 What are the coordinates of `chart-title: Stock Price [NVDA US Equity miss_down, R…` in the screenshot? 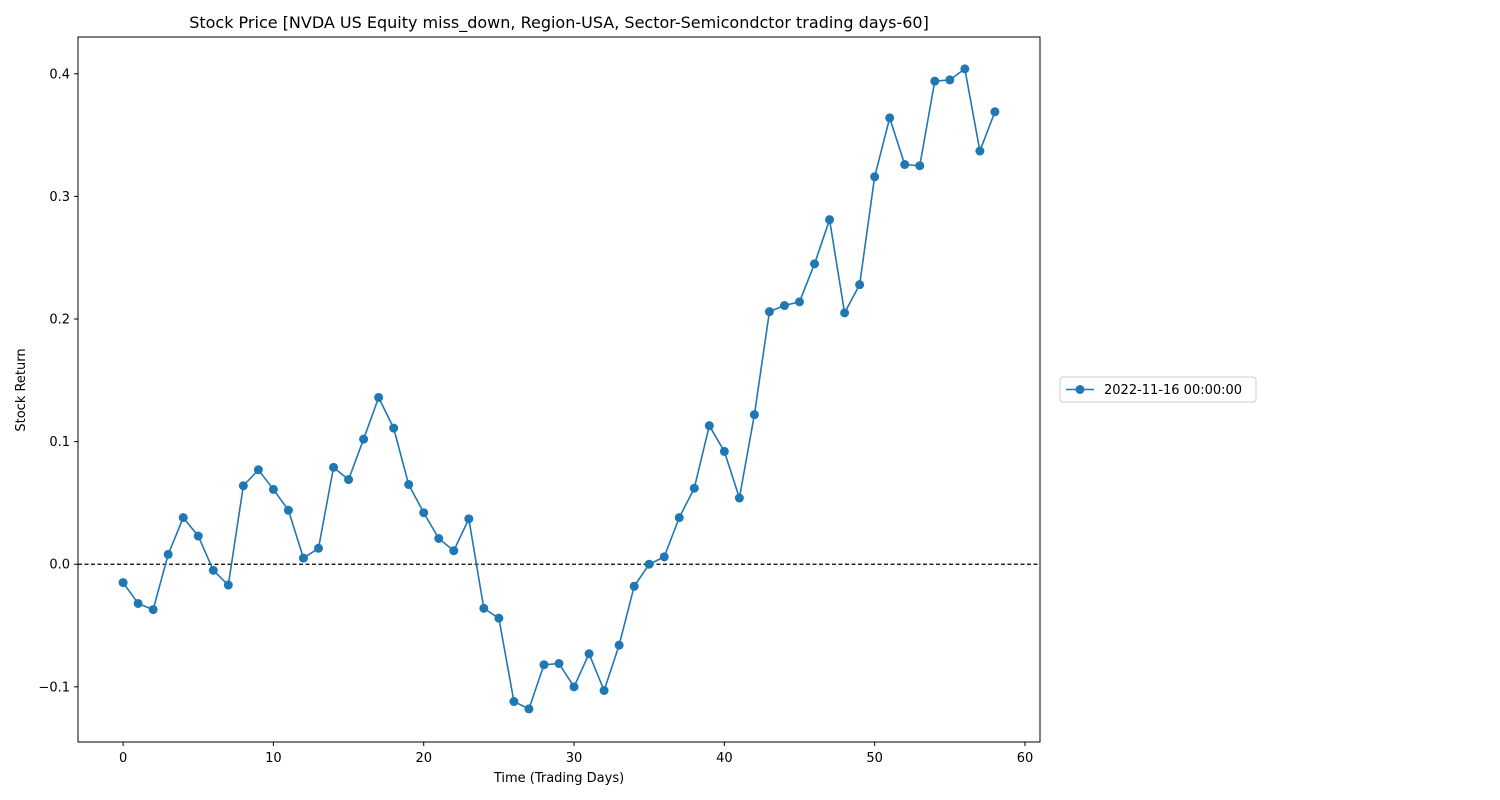 It's located at (559, 23).